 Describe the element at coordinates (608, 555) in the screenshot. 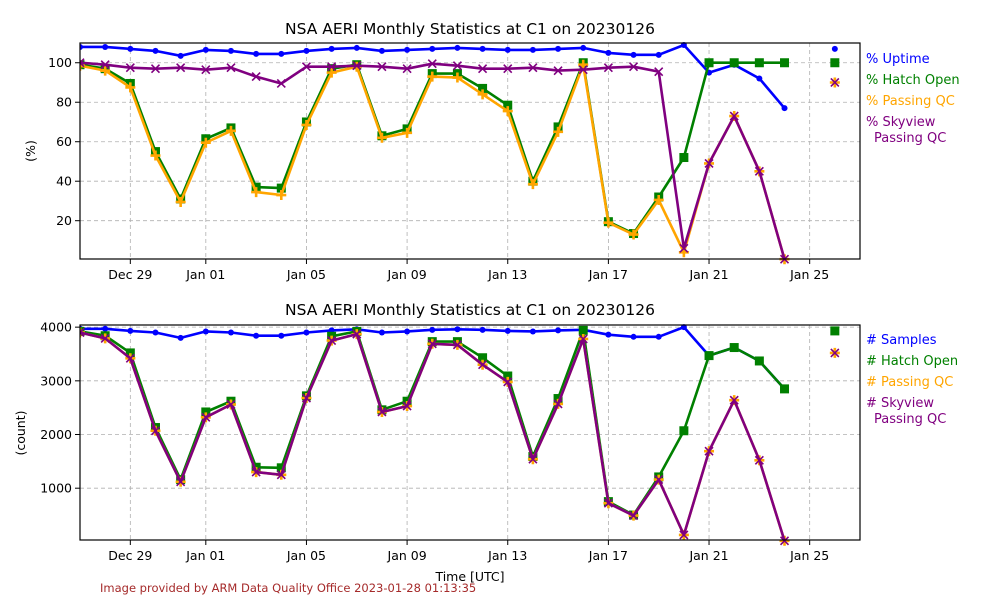

I see `x-tick-label: Jan 17` at that location.